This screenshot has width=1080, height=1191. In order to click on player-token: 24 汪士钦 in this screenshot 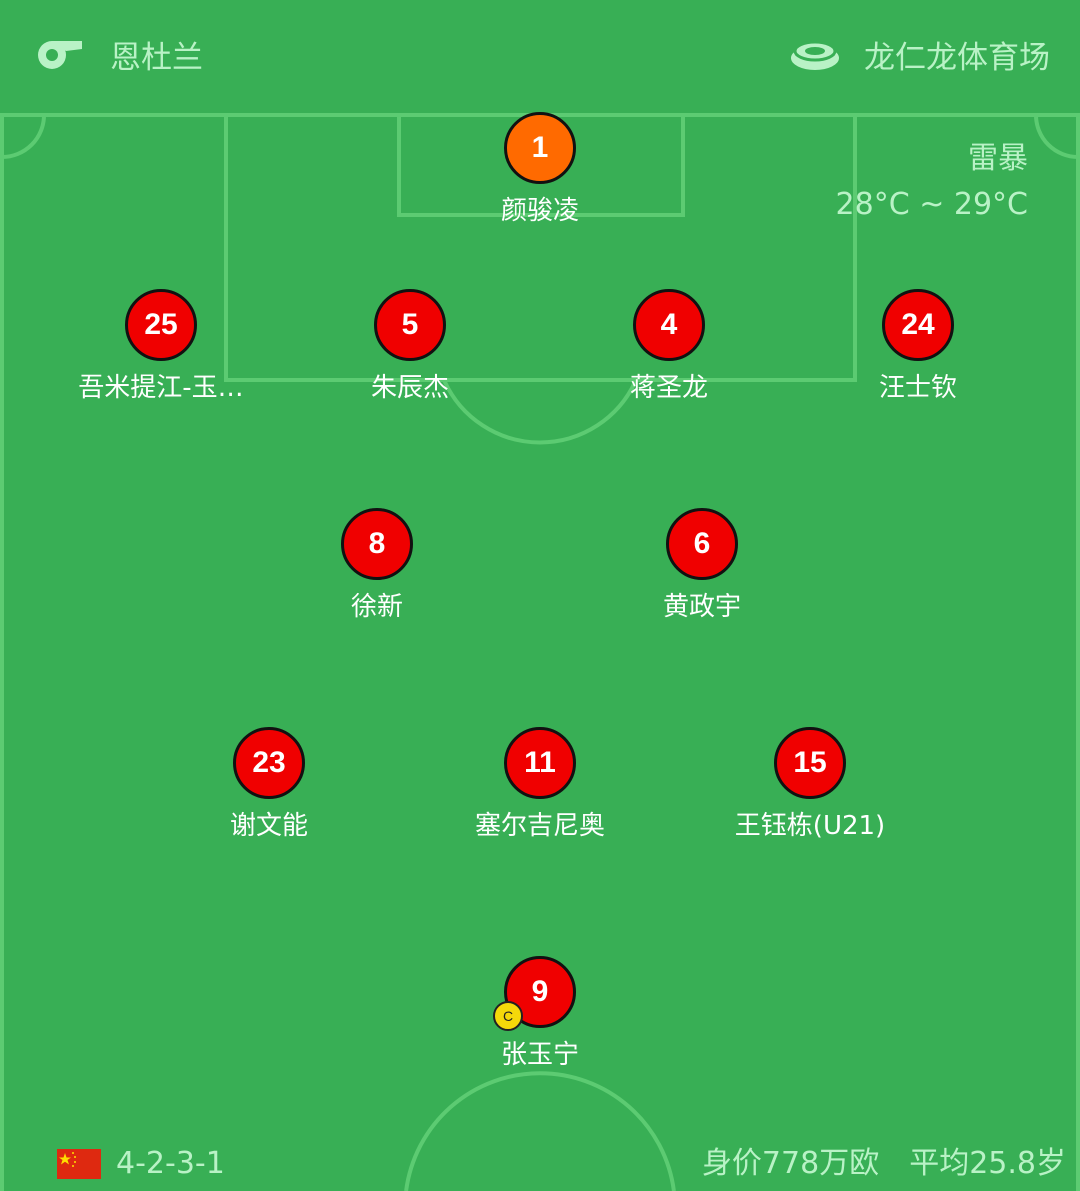, I will do `click(918, 346)`.